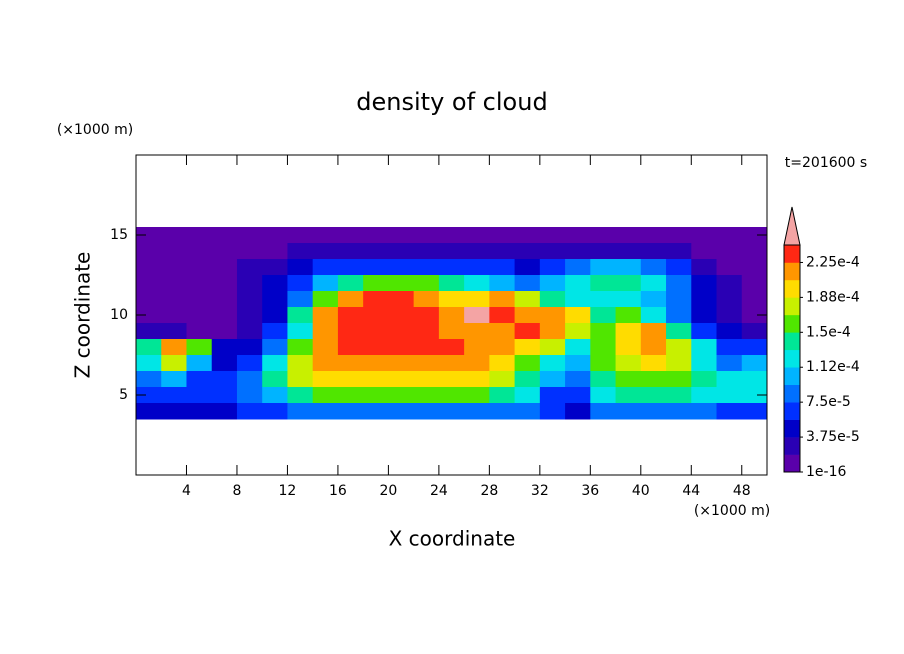  Describe the element at coordinates (833, 297) in the screenshot. I see `colorbar-label: 1.88e-4` at that location.